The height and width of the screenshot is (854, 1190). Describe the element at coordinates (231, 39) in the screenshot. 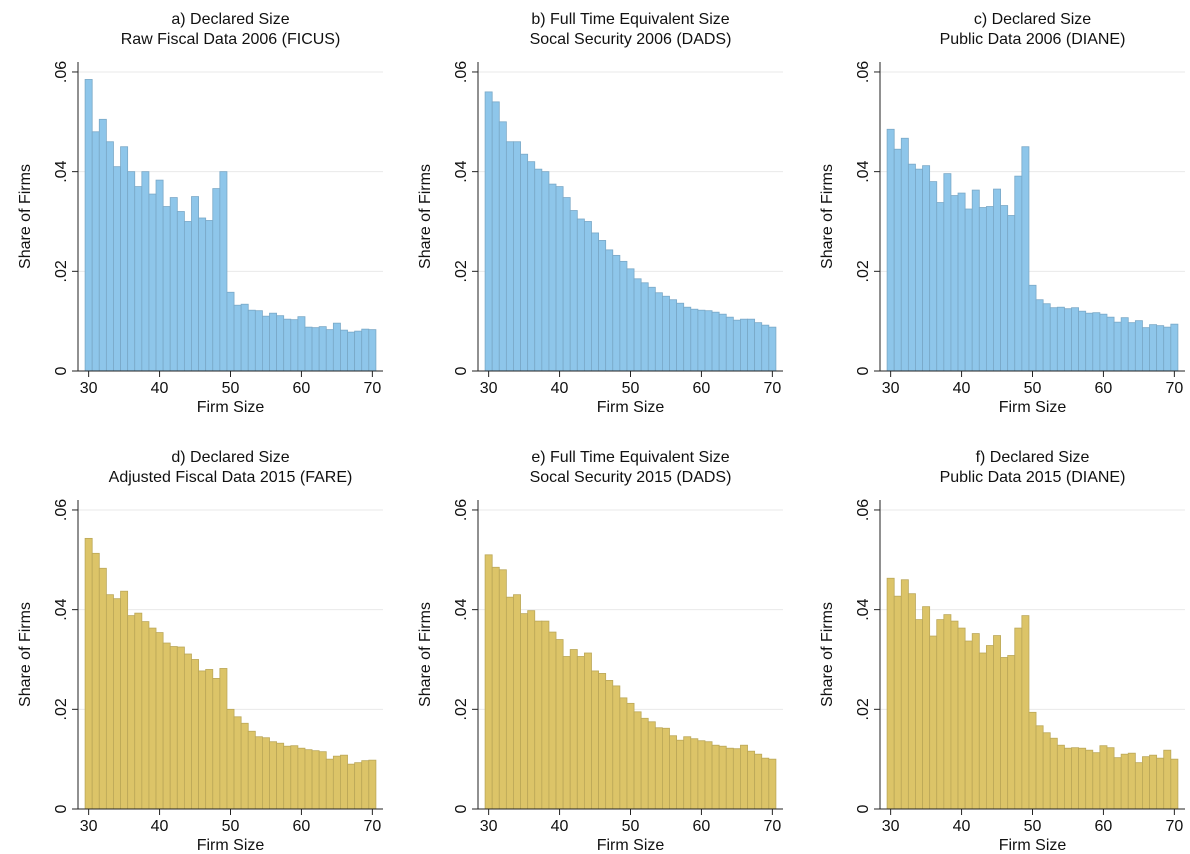

I see `chart-subtitle: Raw Fiscal Data 2006 (FICUS)` at that location.